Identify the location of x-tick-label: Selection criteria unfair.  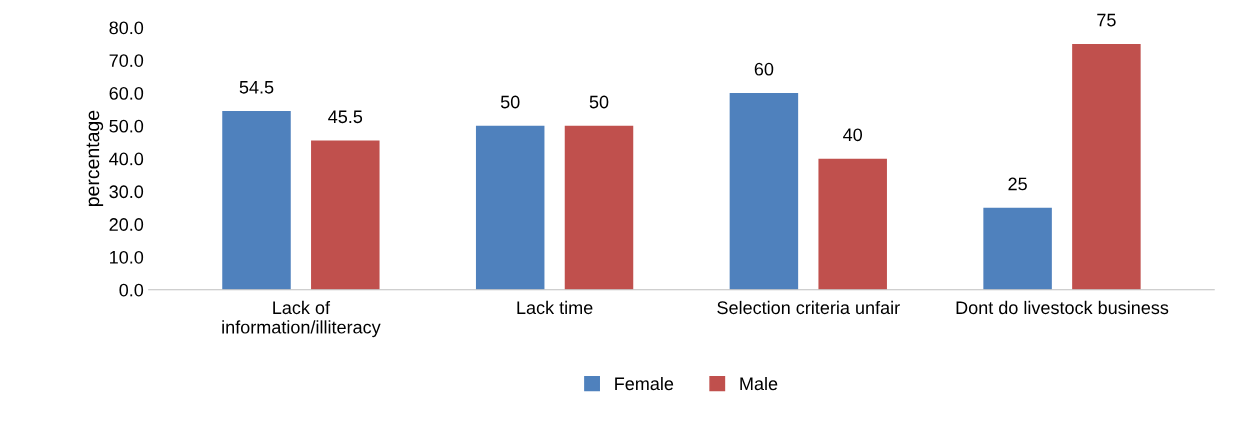
(808, 307).